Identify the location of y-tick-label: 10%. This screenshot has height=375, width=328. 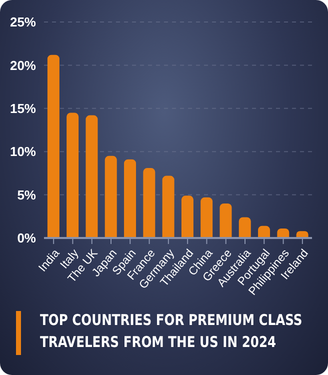
(23, 152).